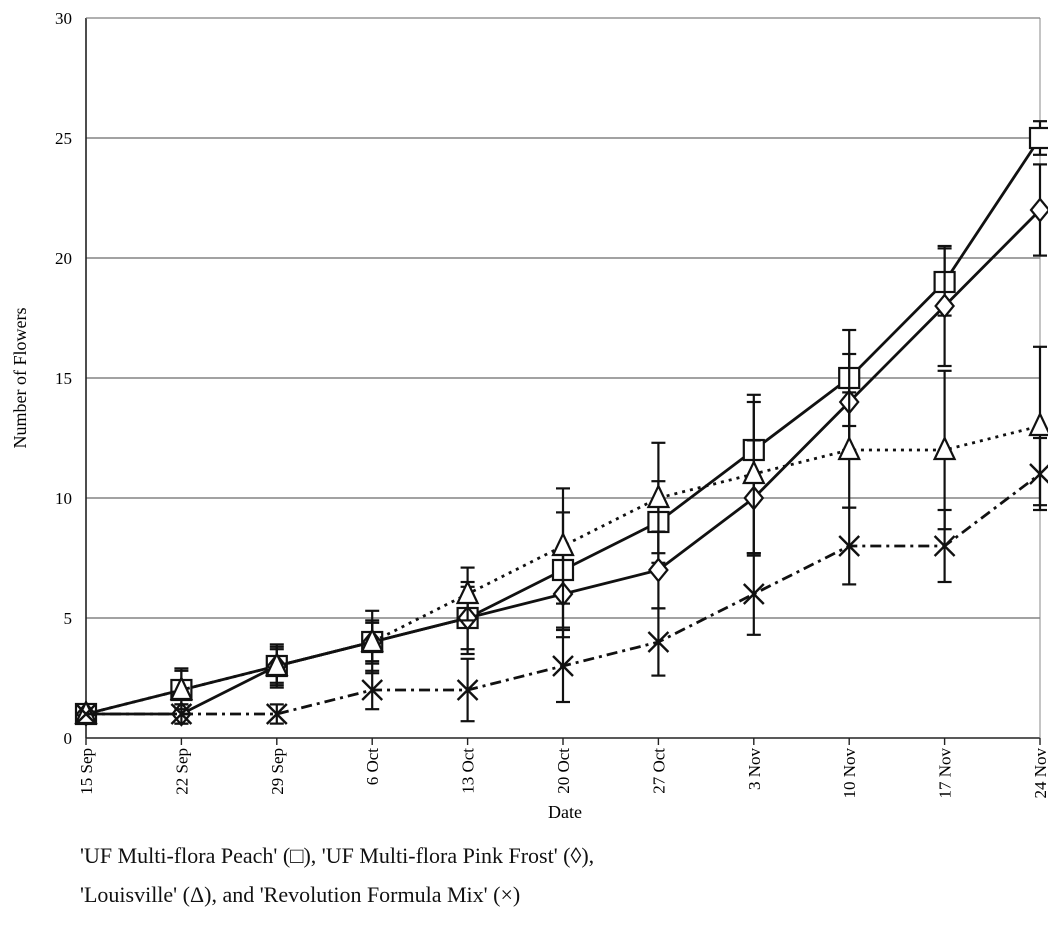 The height and width of the screenshot is (935, 1048). What do you see at coordinates (68, 618) in the screenshot?
I see `y-tick-label: 5` at bounding box center [68, 618].